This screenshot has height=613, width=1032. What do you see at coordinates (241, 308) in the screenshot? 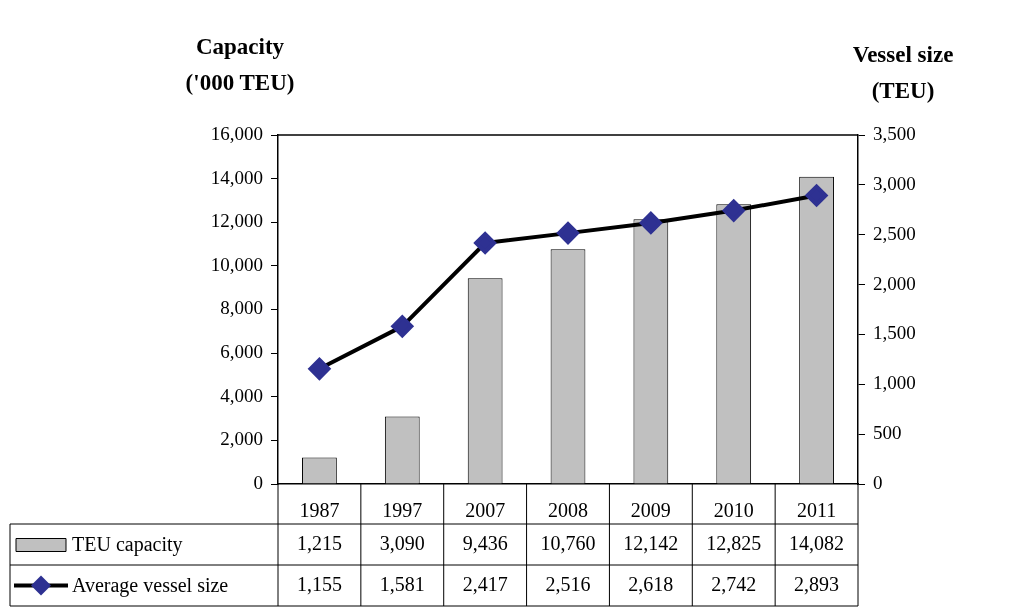
I see `y-tick-label: 8,000` at bounding box center [241, 308].